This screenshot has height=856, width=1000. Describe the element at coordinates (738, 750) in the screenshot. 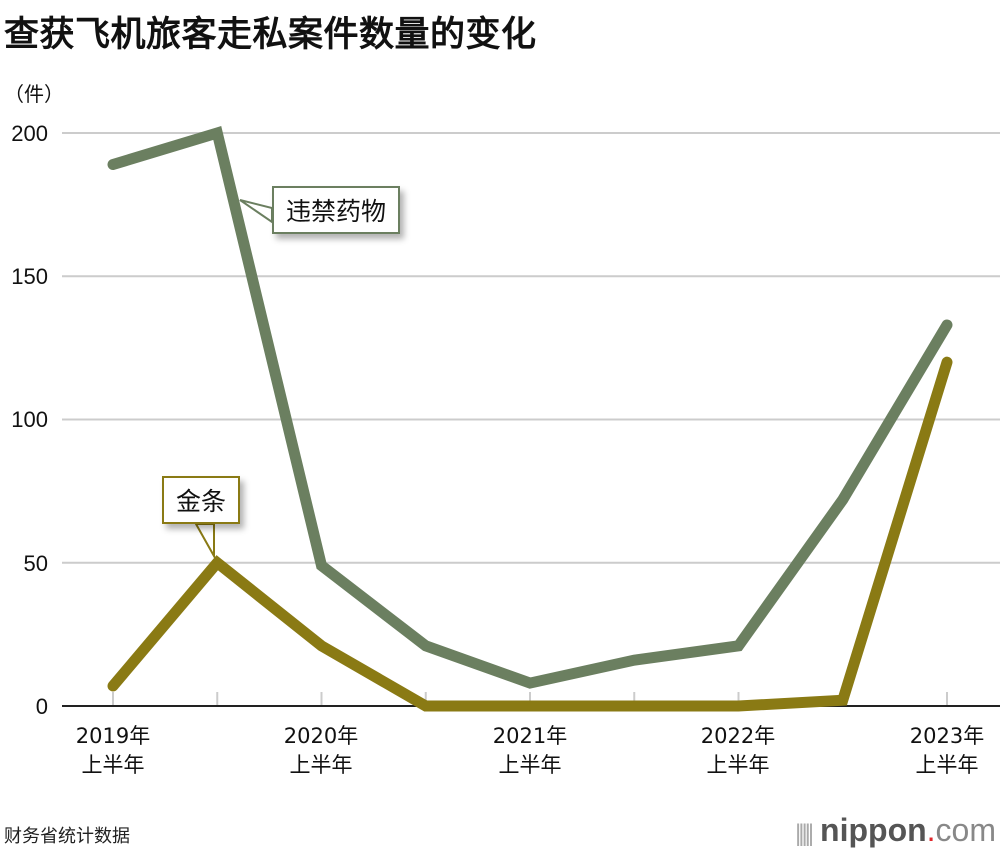

I see `x-tick-2022: 2022年 上半年` at that location.